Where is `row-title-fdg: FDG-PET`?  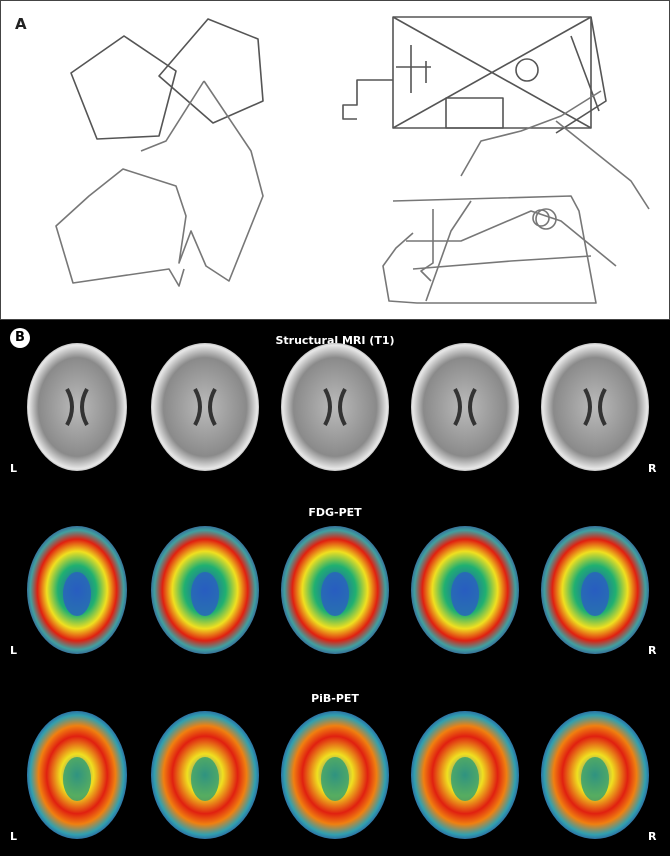
row-title-fdg: FDG-PET is located at coordinates (335, 512).